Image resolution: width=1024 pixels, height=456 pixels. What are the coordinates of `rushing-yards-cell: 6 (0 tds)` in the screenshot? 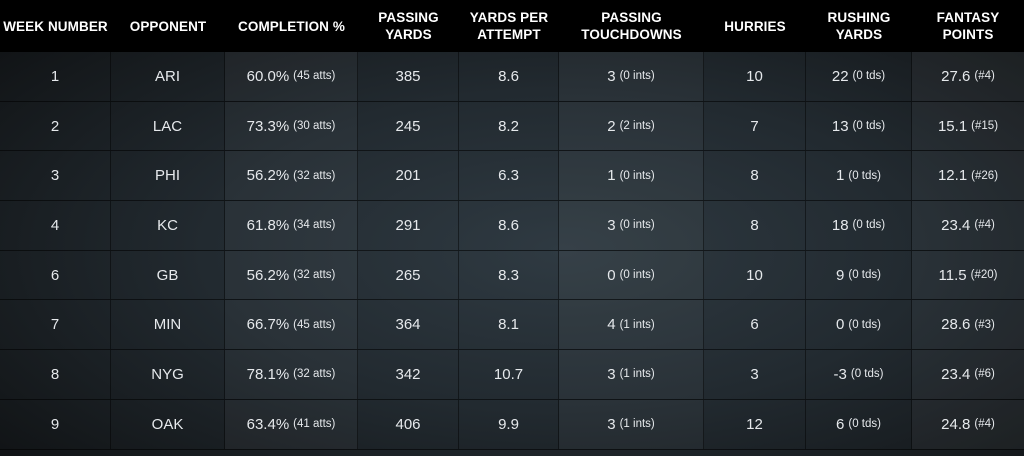 It's located at (859, 424).